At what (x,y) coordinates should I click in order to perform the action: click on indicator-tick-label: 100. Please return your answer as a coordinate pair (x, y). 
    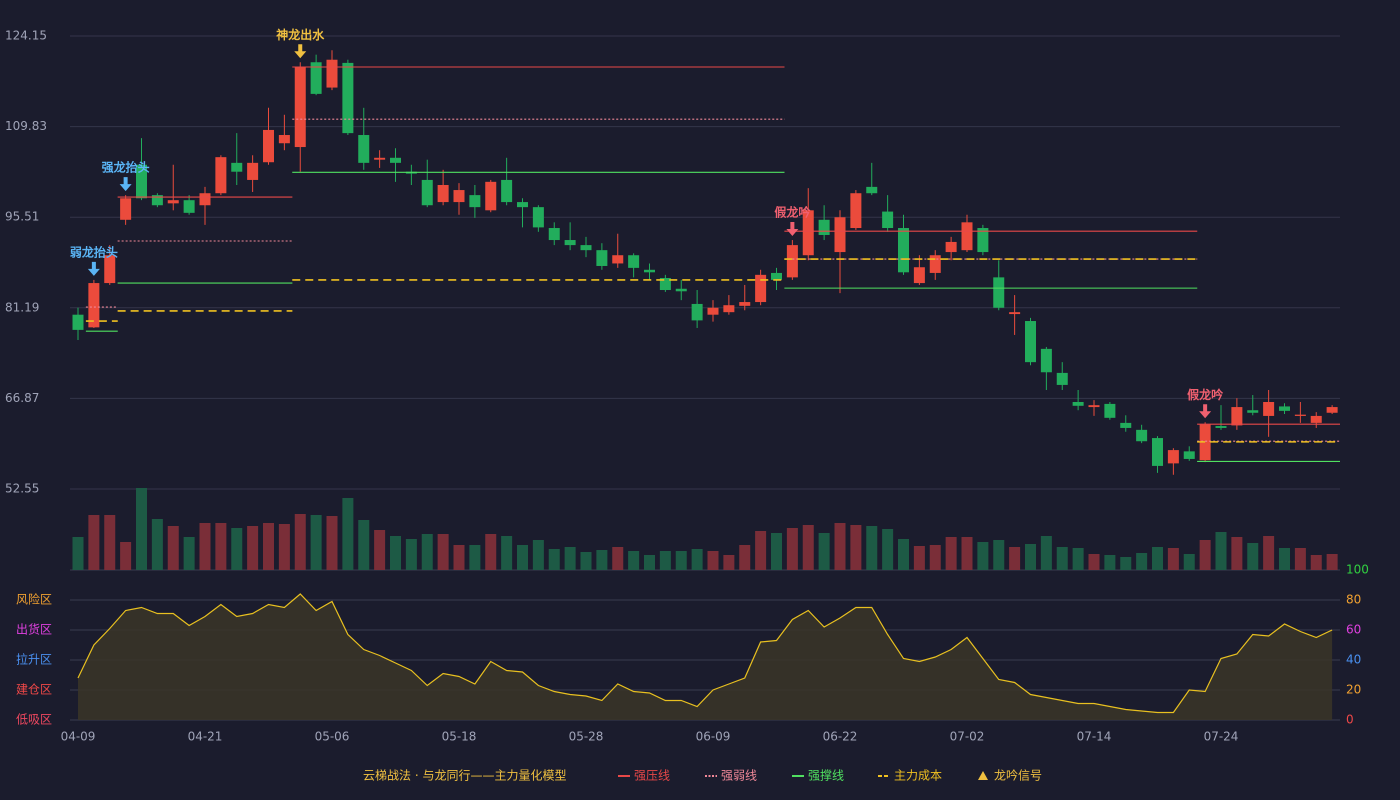
    Looking at the image, I should click on (1357, 570).